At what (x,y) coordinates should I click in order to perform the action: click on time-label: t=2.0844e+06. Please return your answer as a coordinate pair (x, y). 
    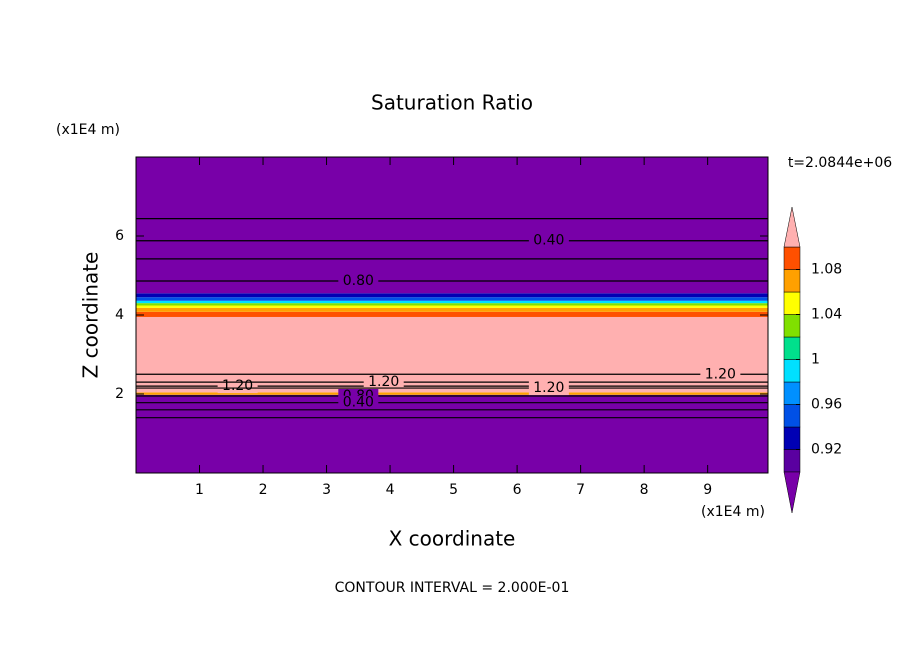
    Looking at the image, I should click on (840, 163).